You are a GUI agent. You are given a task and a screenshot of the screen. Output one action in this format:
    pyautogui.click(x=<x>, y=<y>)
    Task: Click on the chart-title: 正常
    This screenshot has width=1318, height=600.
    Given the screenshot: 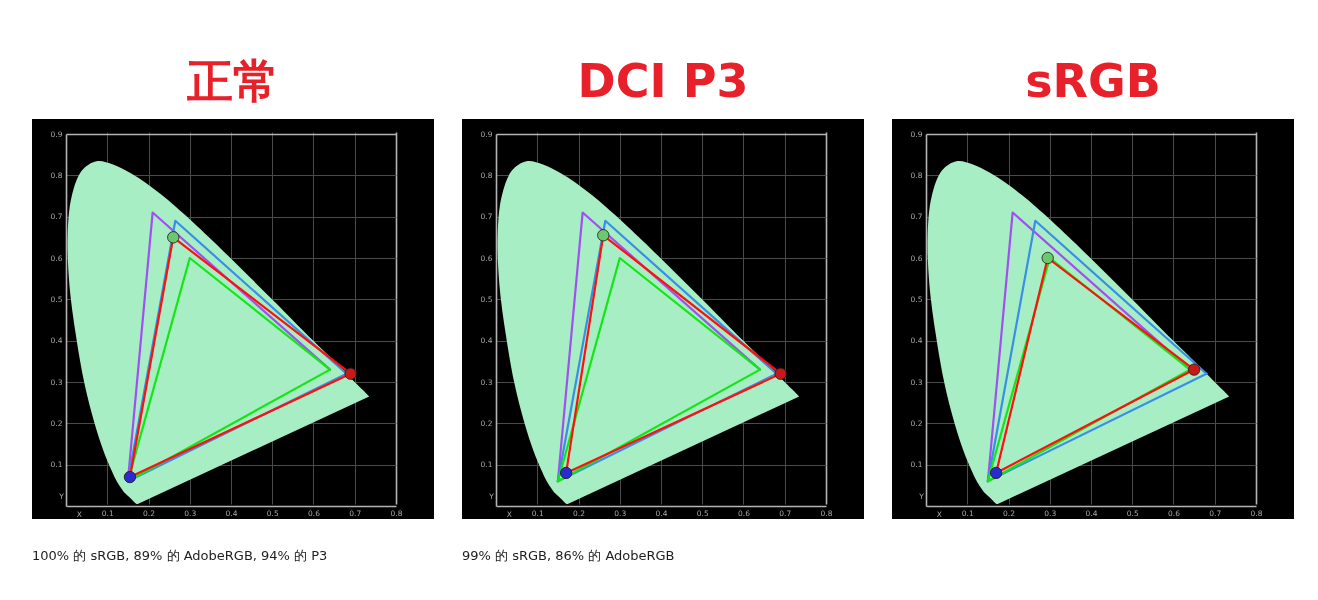 What is the action you would take?
    pyautogui.click(x=233, y=81)
    